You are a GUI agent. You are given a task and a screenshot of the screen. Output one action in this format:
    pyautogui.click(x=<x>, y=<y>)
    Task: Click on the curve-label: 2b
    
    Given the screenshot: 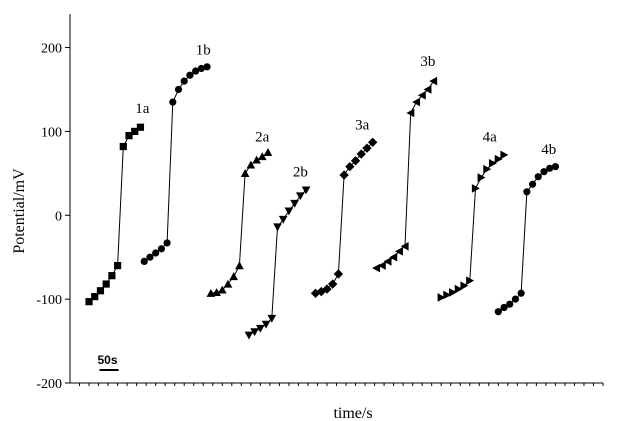 What is the action you would take?
    pyautogui.click(x=300, y=173)
    